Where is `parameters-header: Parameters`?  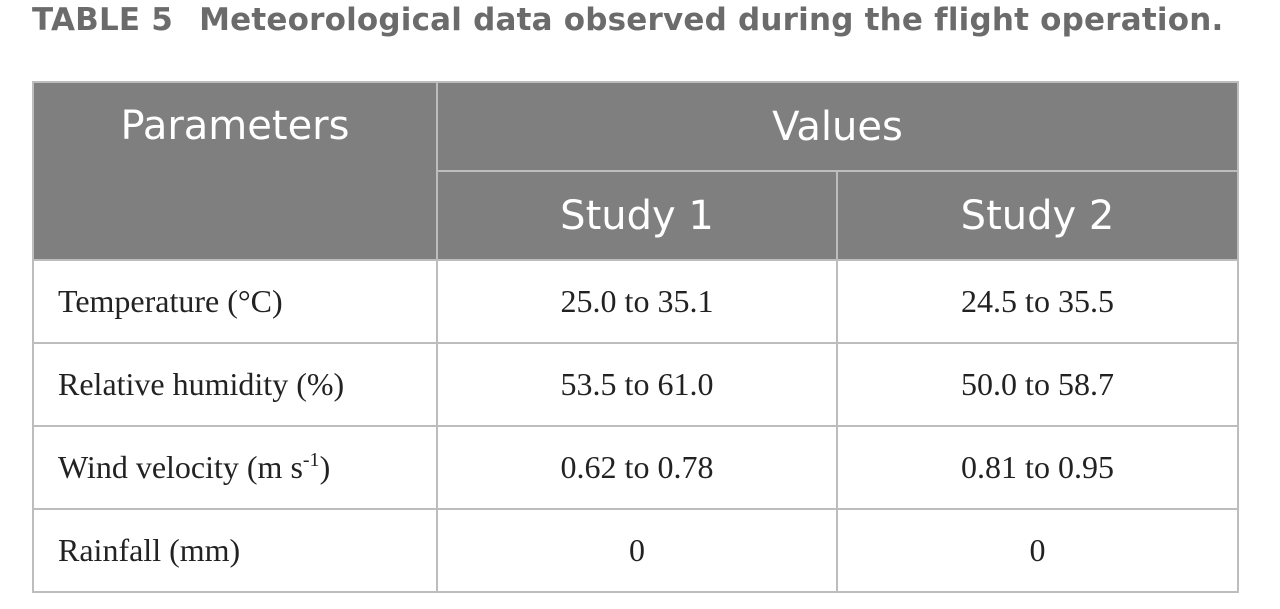
parameters-header: Parameters is located at coordinates (235, 171).